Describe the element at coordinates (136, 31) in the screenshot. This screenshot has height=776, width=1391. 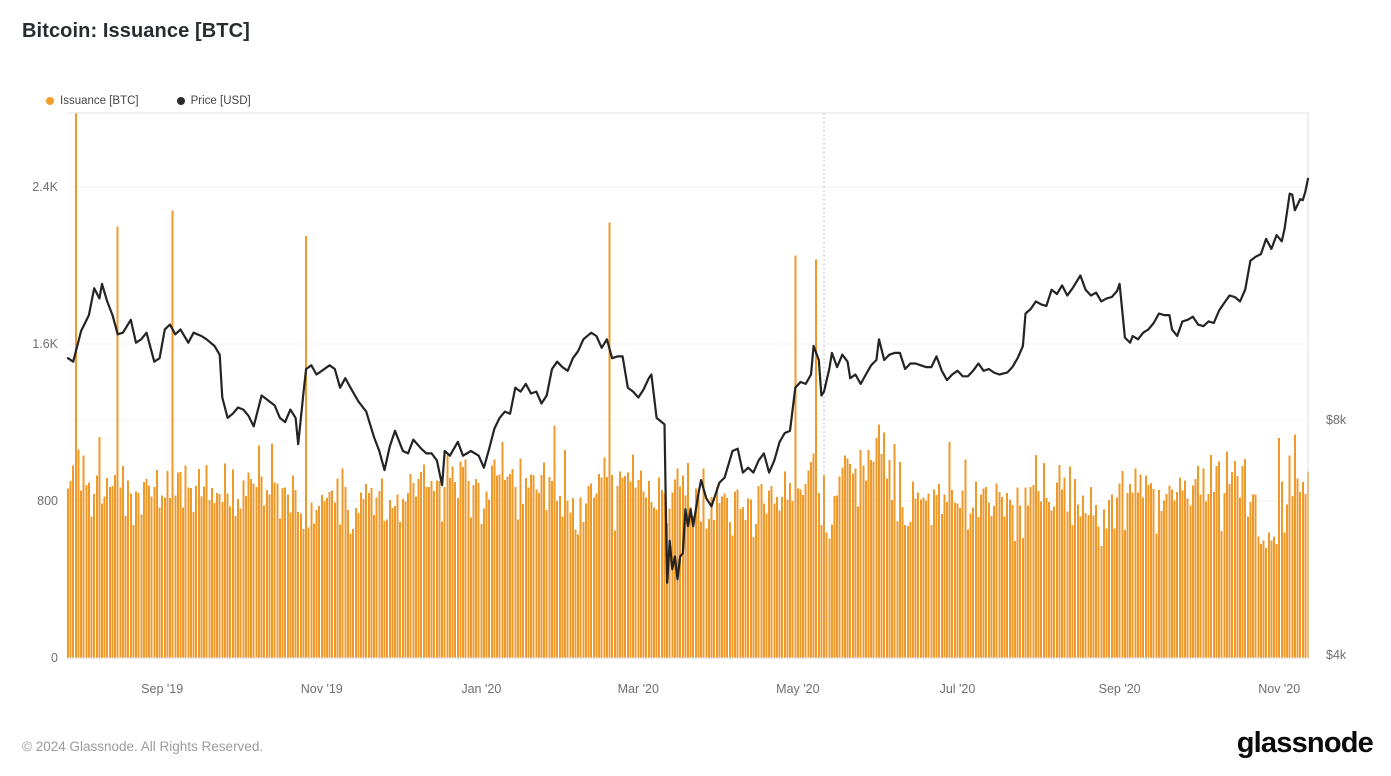
I see `page-title: Bitcoin: Issuance [BTC]` at that location.